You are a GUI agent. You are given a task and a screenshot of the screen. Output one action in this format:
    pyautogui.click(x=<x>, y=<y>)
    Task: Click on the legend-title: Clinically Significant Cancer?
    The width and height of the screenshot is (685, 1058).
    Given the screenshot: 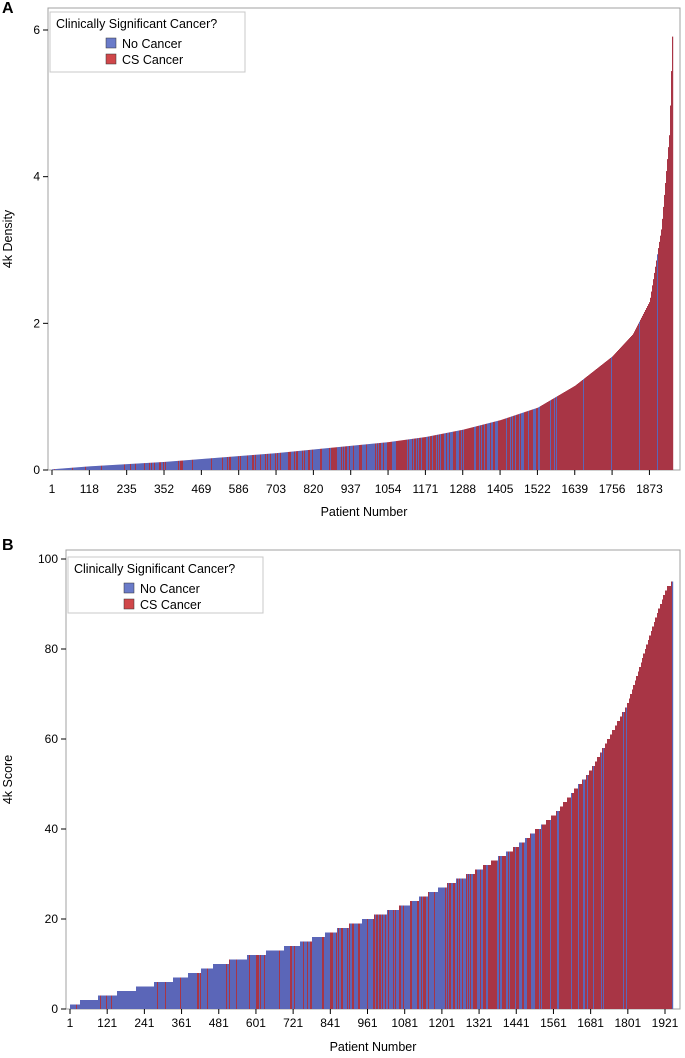 What is the action you would take?
    pyautogui.click(x=154, y=569)
    